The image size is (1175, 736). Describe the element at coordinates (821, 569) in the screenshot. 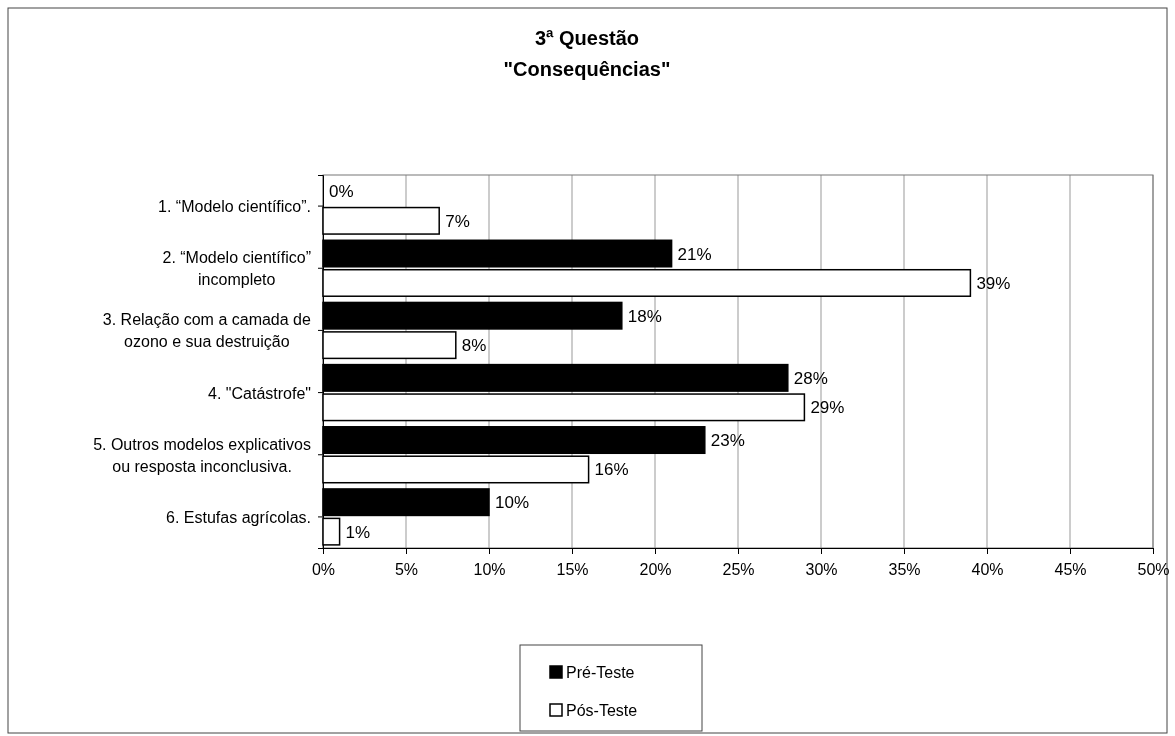

I see `x-tick-label: 30%` at that location.